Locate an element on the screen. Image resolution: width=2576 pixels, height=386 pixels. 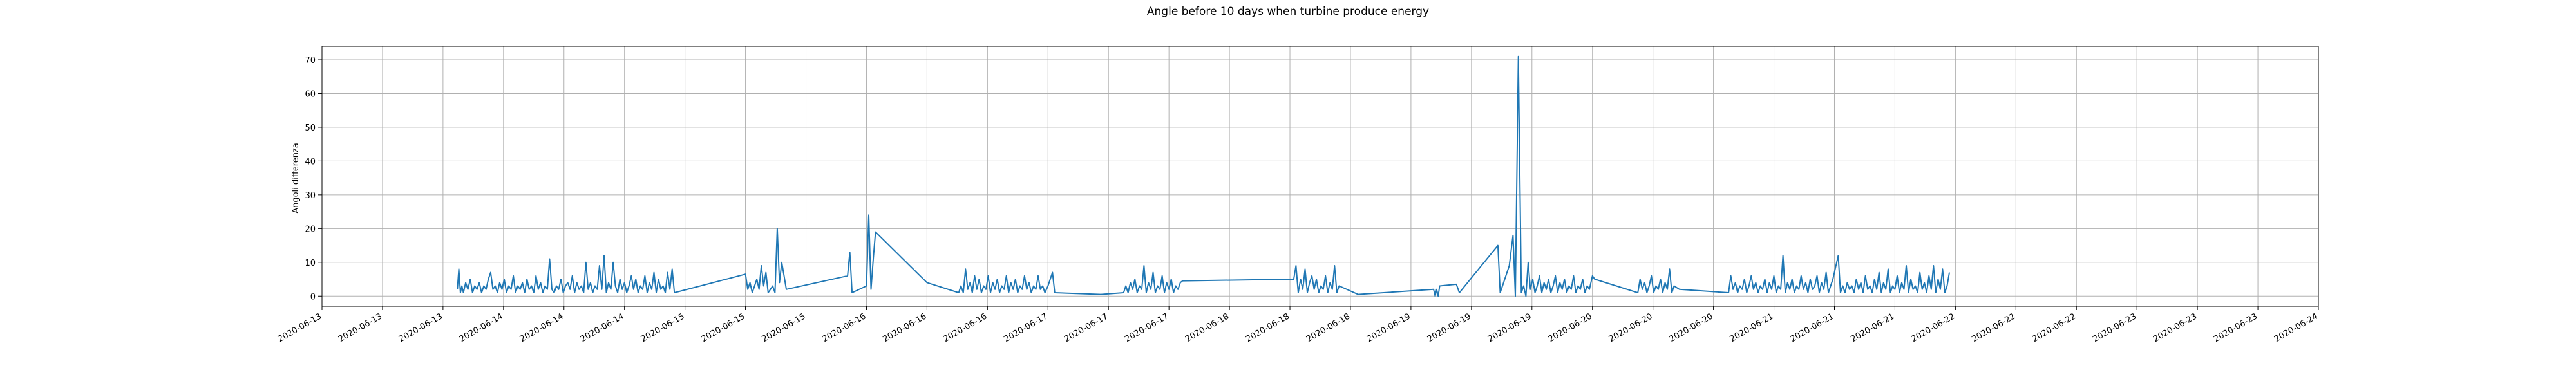
y-tick-label-1: 10 is located at coordinates (310, 263).